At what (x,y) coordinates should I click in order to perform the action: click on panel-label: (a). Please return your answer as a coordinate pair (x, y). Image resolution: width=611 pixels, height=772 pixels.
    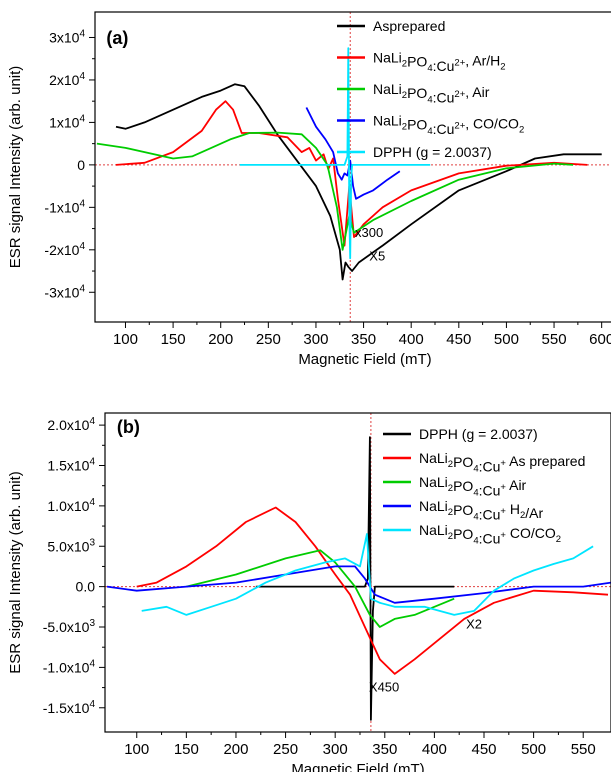
    Looking at the image, I should click on (117, 38).